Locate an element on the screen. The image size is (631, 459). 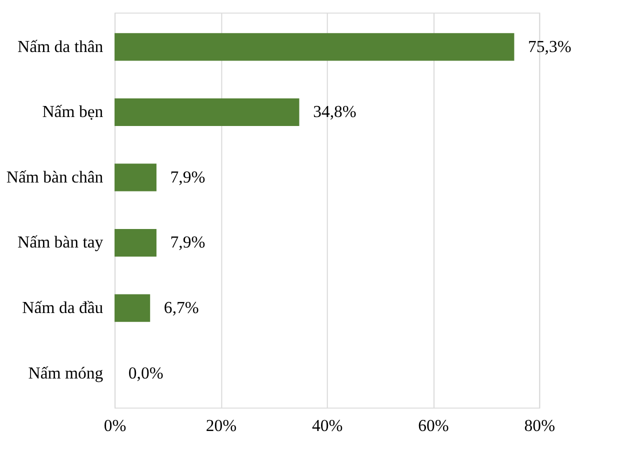
y-tick-label: Nấm móng is located at coordinates (66, 372).